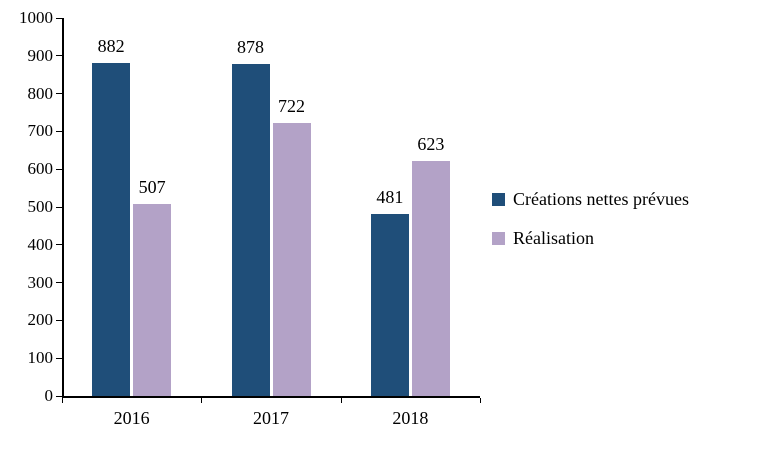 The height and width of the screenshot is (450, 768). What do you see at coordinates (250, 47) in the screenshot?
I see `bar-value-label: 878` at bounding box center [250, 47].